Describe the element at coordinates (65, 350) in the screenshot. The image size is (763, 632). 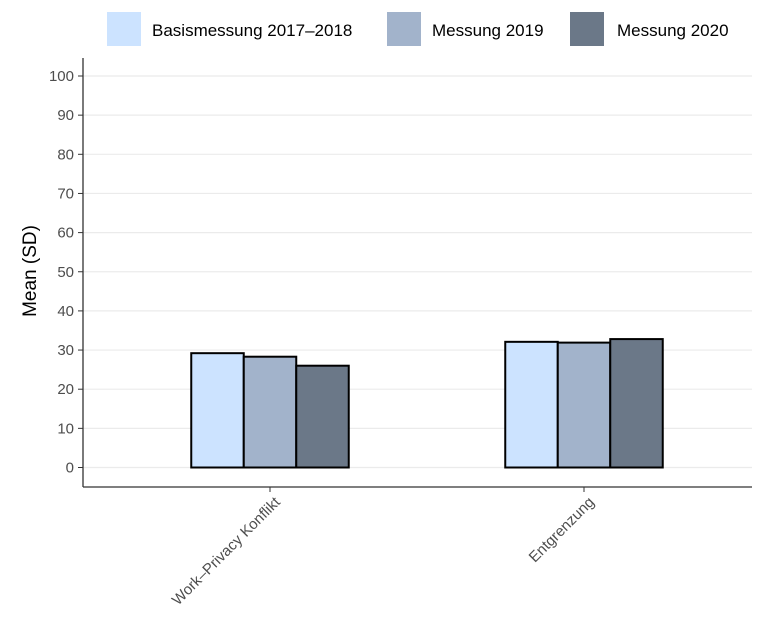
I see `y-tick-label: 30` at that location.